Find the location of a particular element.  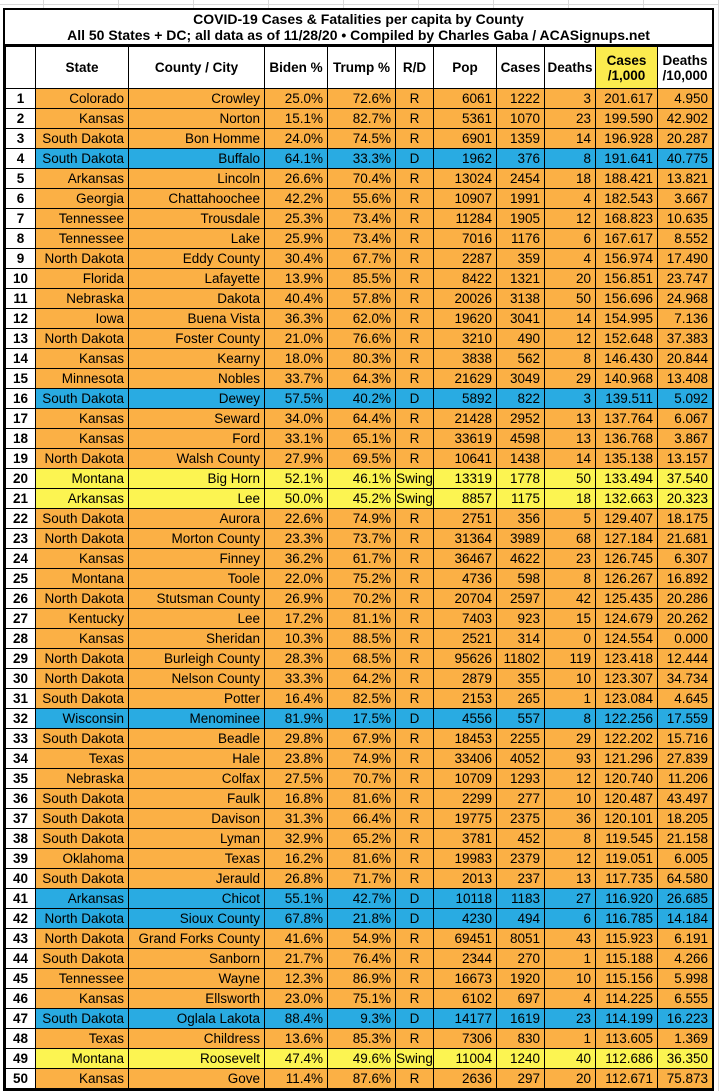

cell-cases: 2375 is located at coordinates (520, 818).